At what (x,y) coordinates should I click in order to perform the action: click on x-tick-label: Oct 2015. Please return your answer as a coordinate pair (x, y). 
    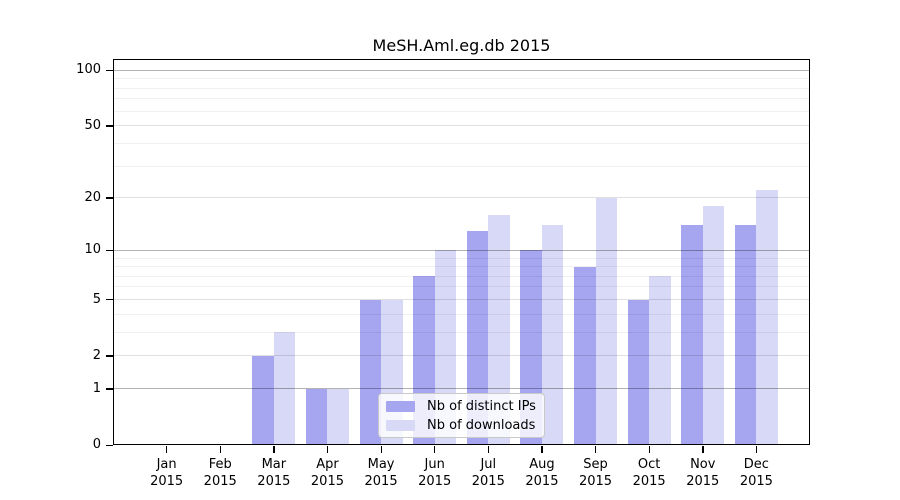
    Looking at the image, I should click on (649, 473).